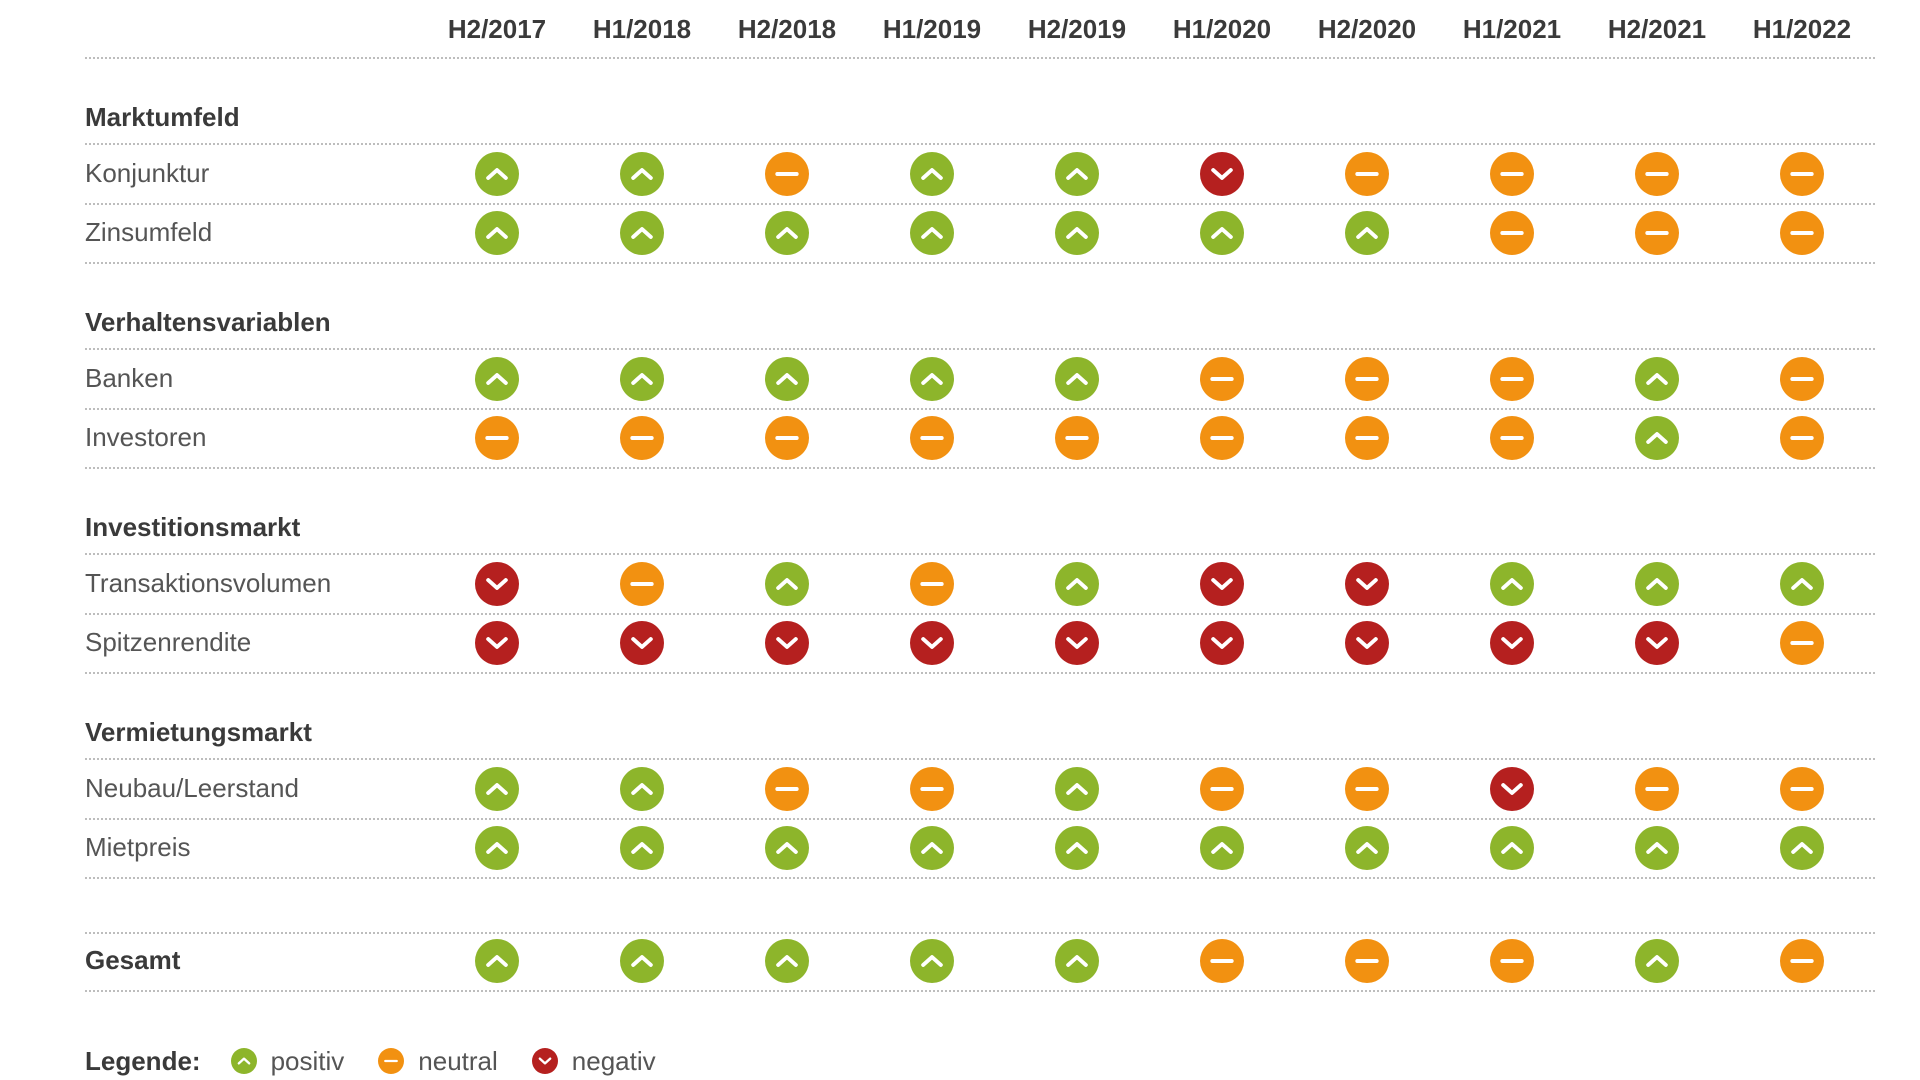 The height and width of the screenshot is (1080, 1920). What do you see at coordinates (1222, 961) in the screenshot?
I see `row-total-H1-2020-minus-icon` at bounding box center [1222, 961].